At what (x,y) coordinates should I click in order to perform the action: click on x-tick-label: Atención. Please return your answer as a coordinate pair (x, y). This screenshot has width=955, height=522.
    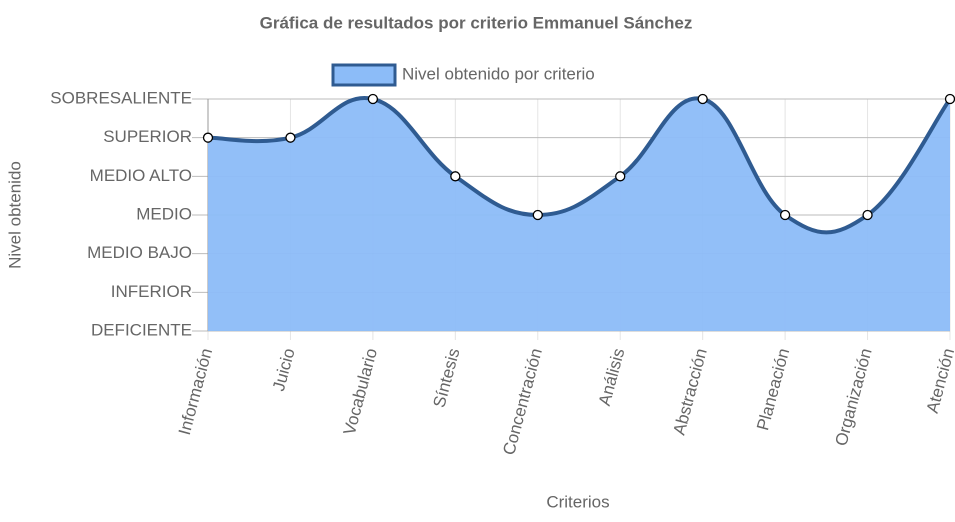
    Looking at the image, I should click on (939, 380).